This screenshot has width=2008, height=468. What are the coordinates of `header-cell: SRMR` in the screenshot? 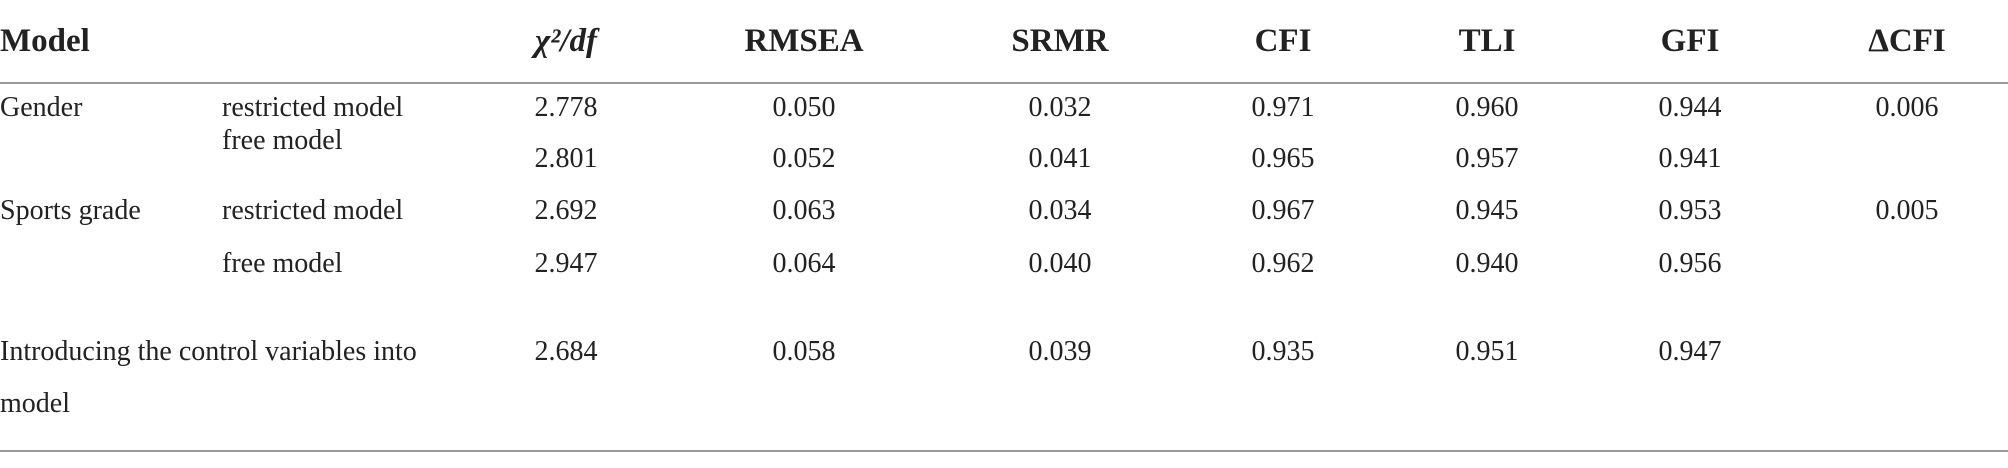 It's located at (1060, 41).